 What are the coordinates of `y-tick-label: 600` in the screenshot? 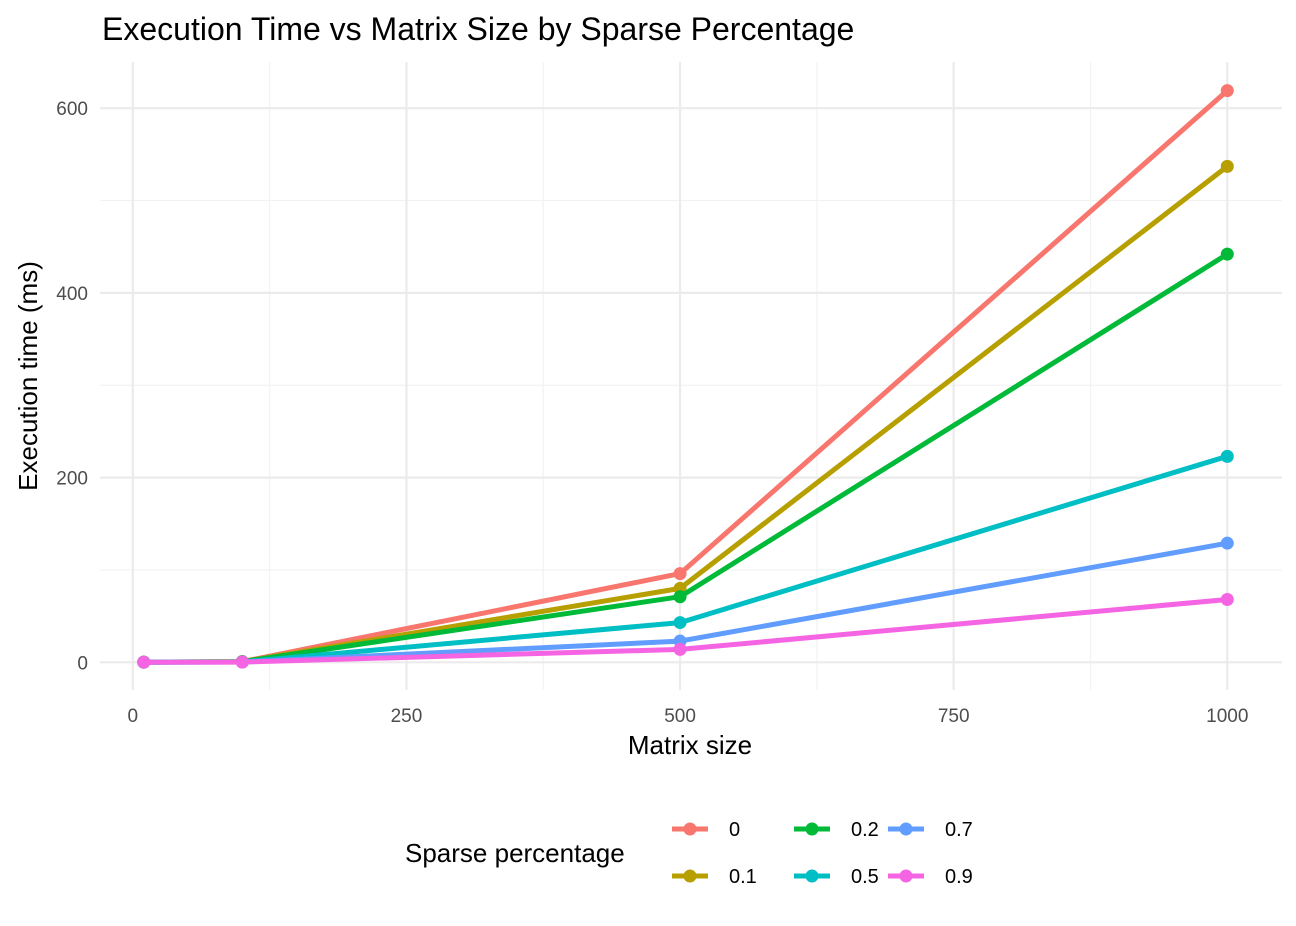 It's located at (72, 109).